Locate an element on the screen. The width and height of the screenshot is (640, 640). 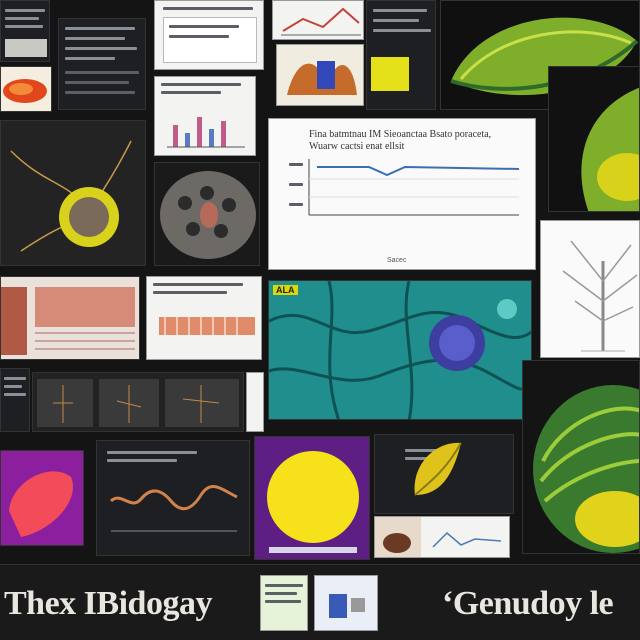
neuron-diagram-panel is located at coordinates (73, 193).